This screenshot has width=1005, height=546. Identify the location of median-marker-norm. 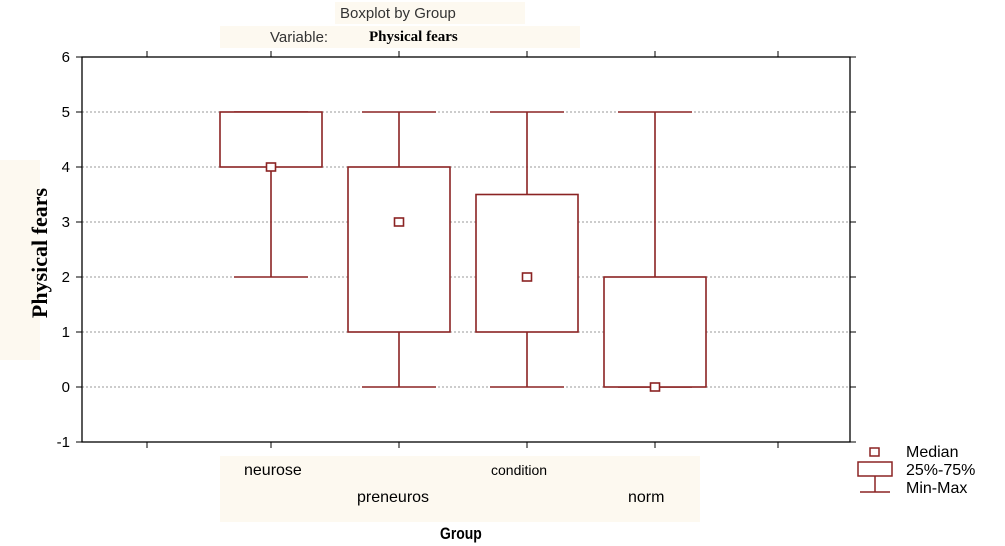
(655, 387).